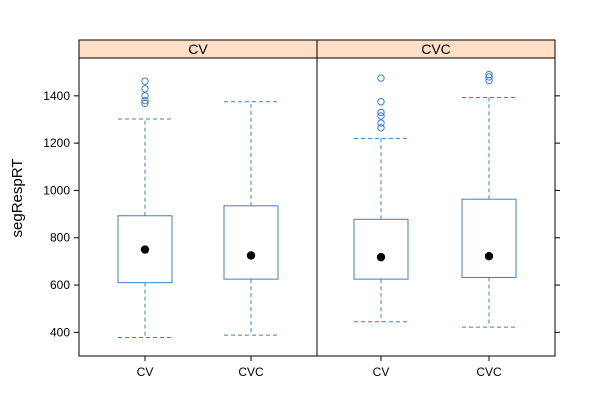 The width and height of the screenshot is (593, 411). I want to click on box-cv-cvc, so click(251, 218).